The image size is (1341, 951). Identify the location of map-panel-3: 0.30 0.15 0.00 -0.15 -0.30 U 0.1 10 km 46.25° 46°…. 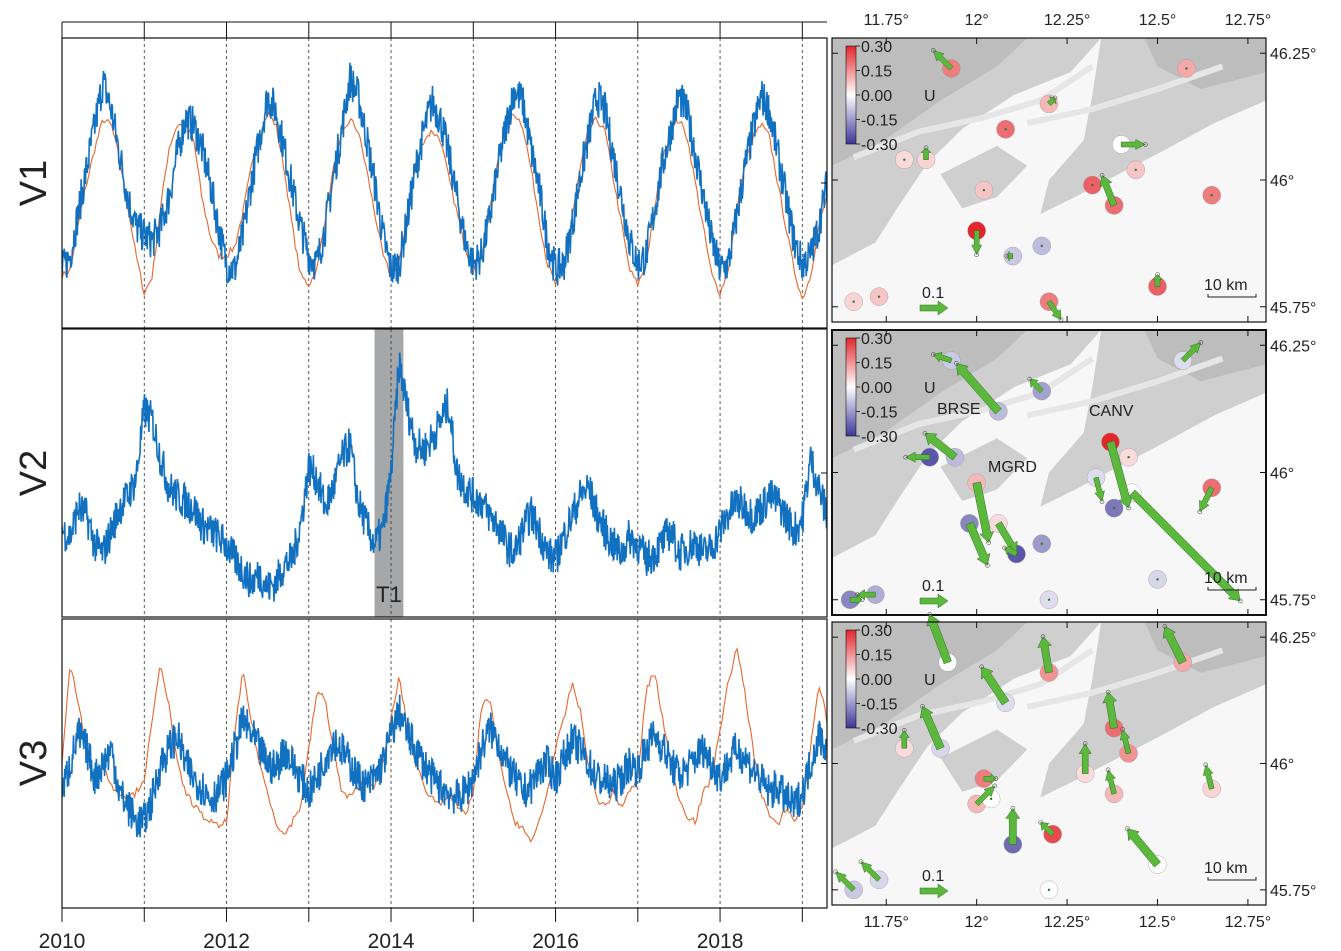
(1073, 759).